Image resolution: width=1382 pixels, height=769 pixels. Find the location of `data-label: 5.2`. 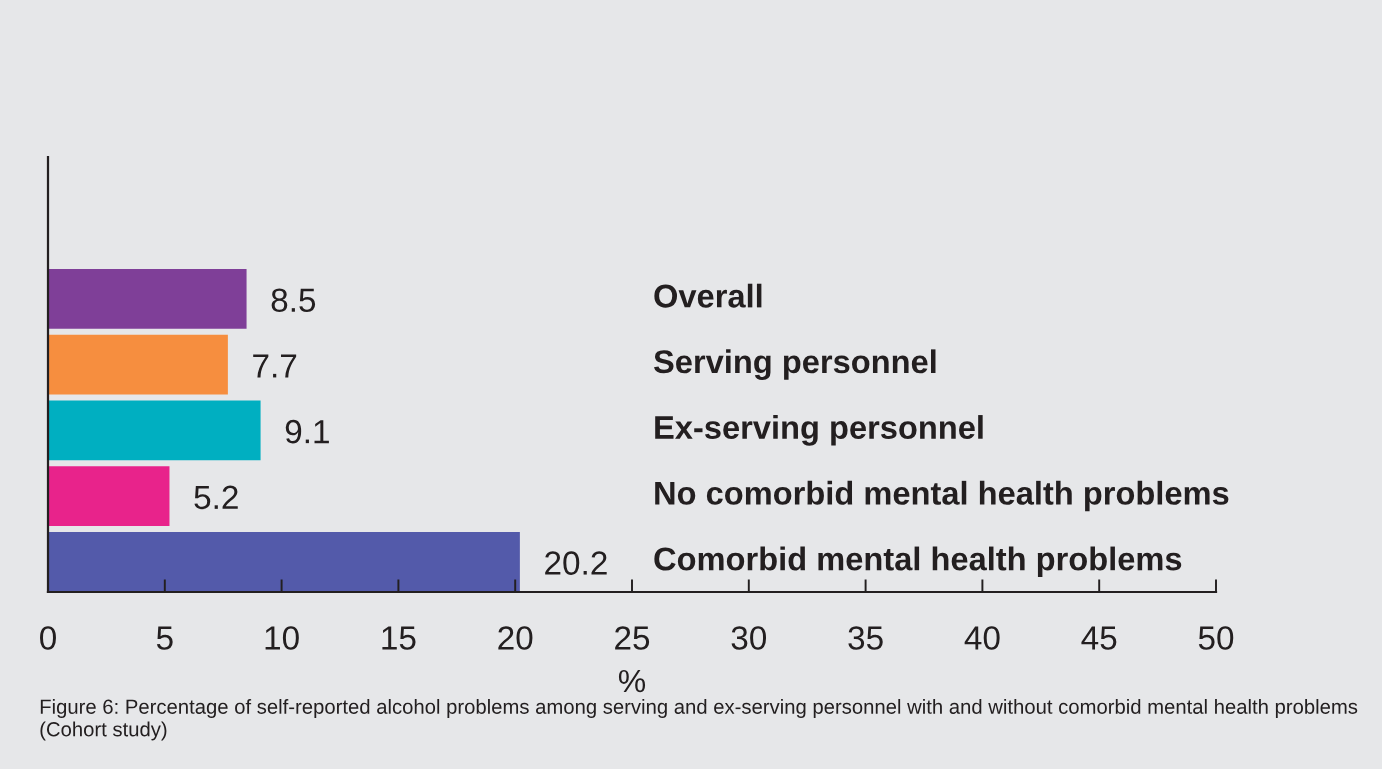

data-label: 5.2 is located at coordinates (216, 497).